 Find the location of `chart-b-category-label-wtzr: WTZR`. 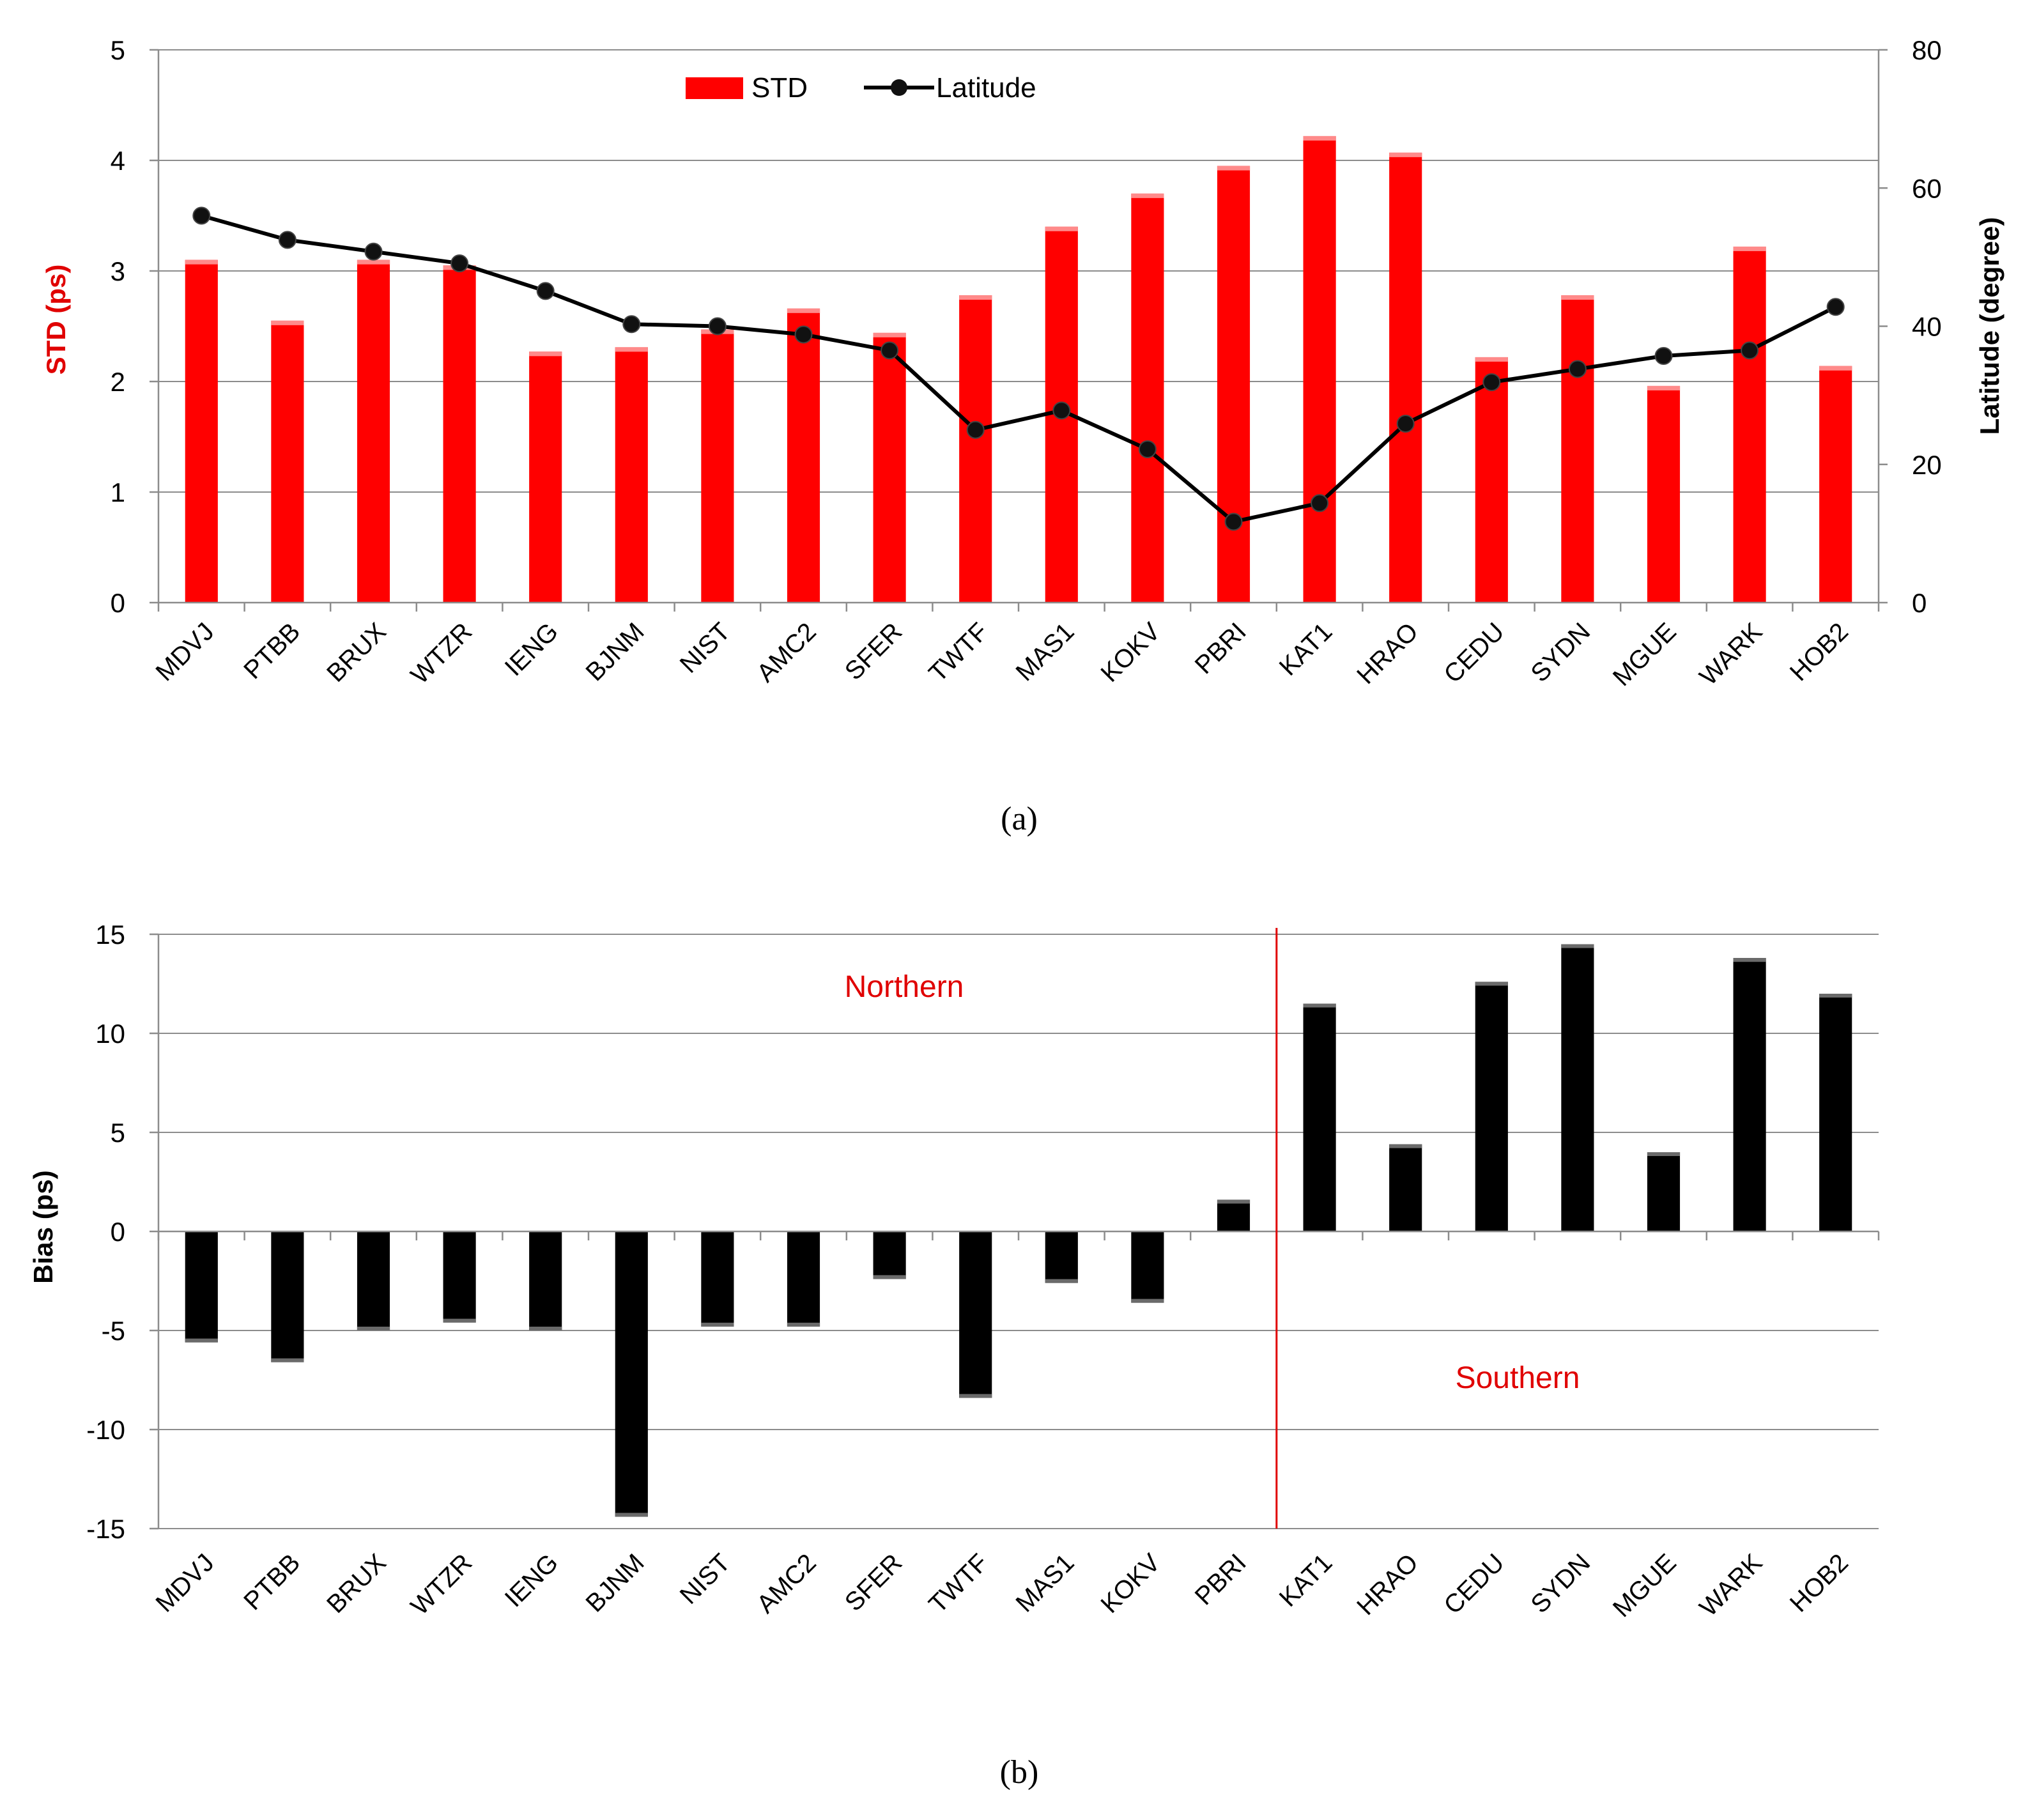

chart-b-category-label-wtzr: WTZR is located at coordinates (442, 1584).